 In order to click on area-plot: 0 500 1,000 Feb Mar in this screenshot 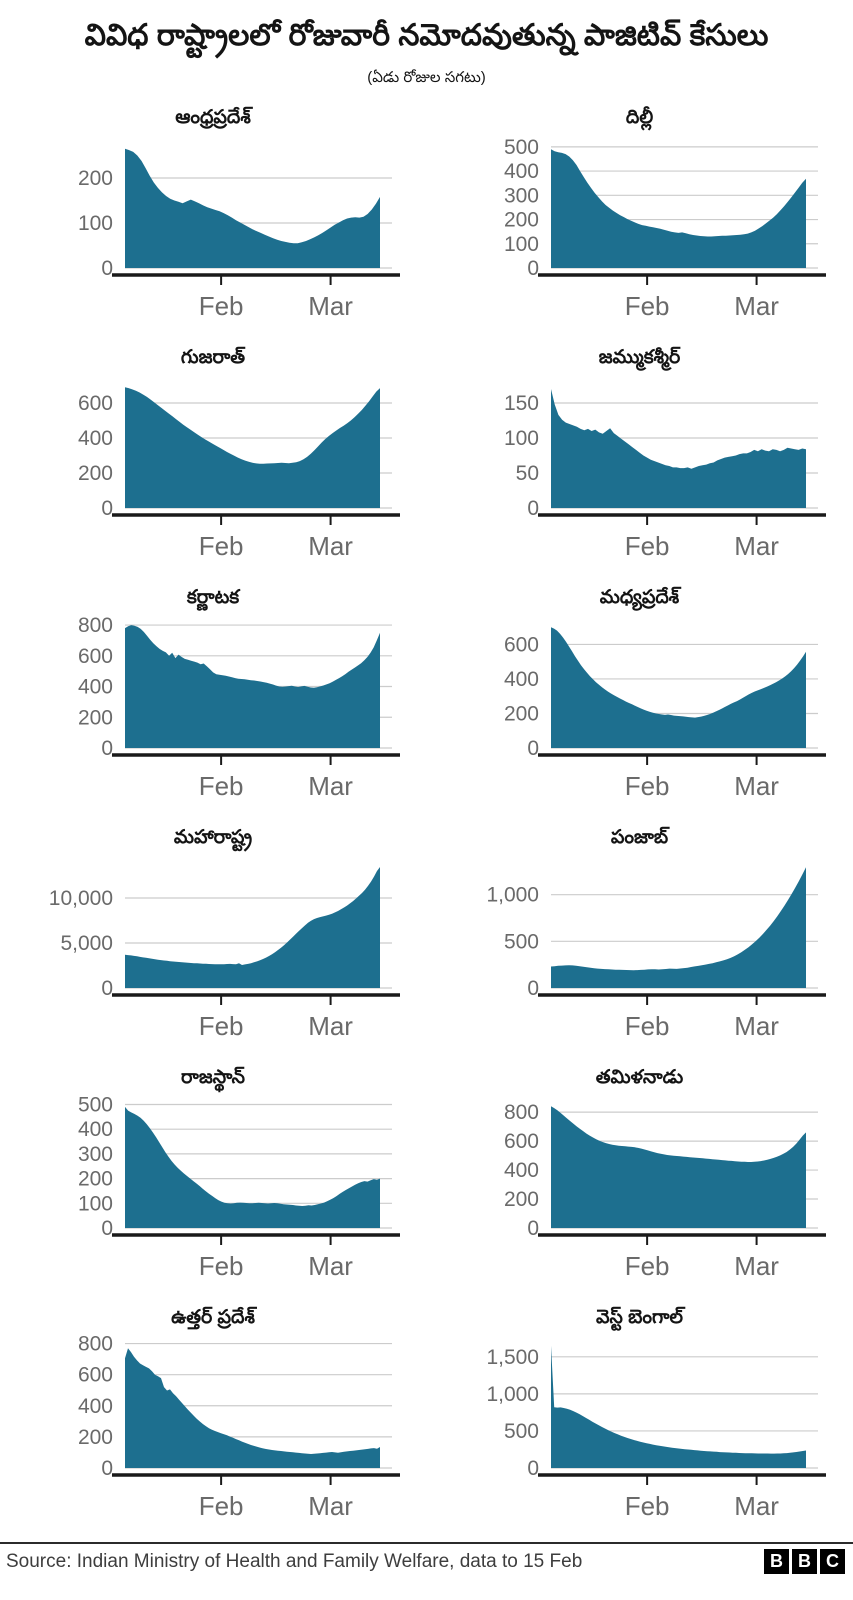, I will do `click(656, 953)`.